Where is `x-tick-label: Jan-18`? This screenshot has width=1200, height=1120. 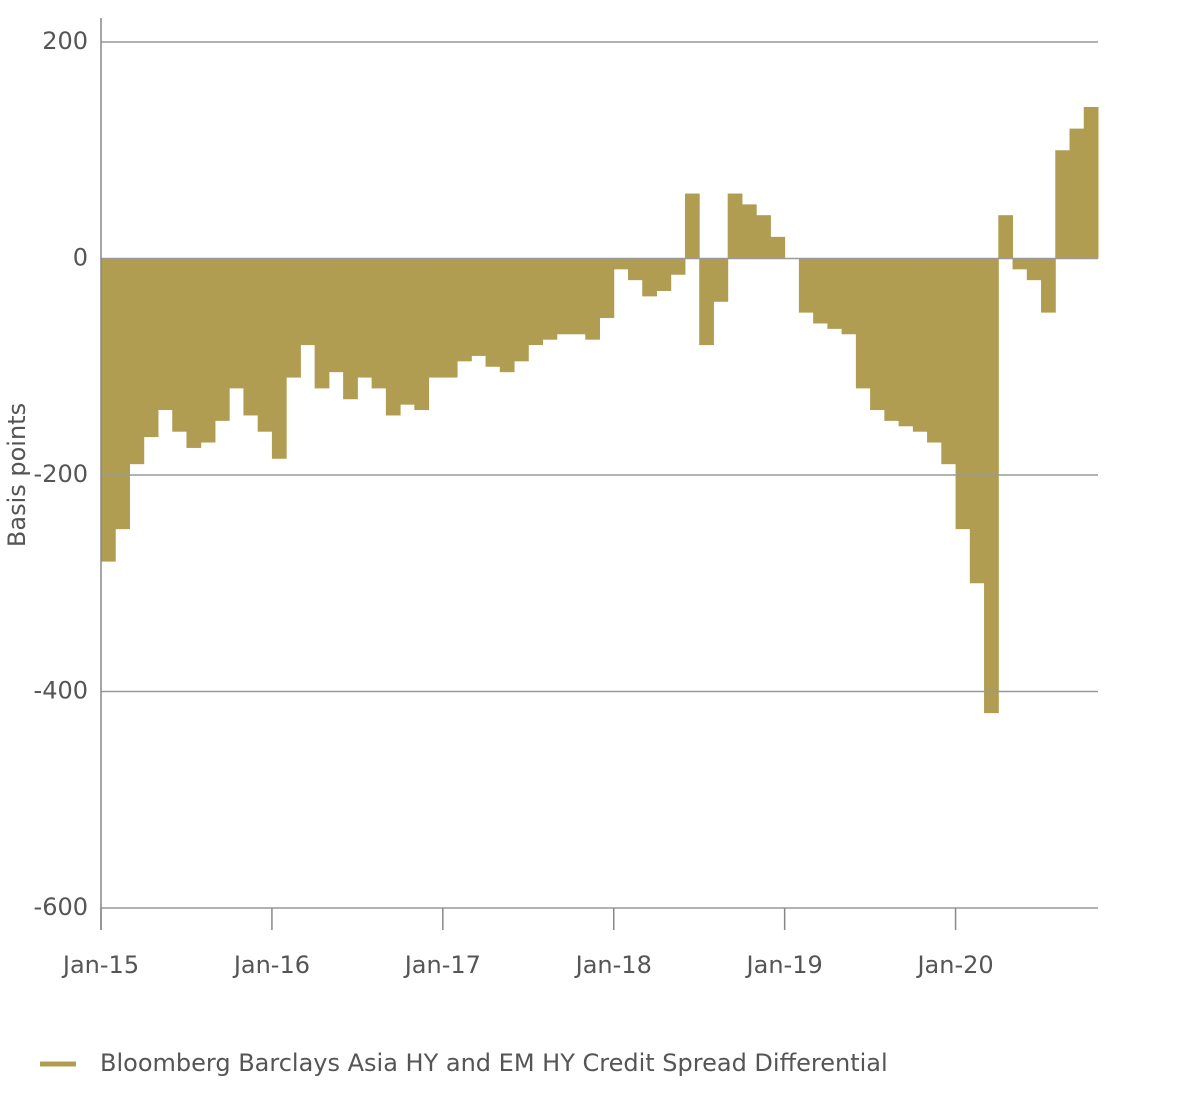
x-tick-label: Jan-18 is located at coordinates (613, 965).